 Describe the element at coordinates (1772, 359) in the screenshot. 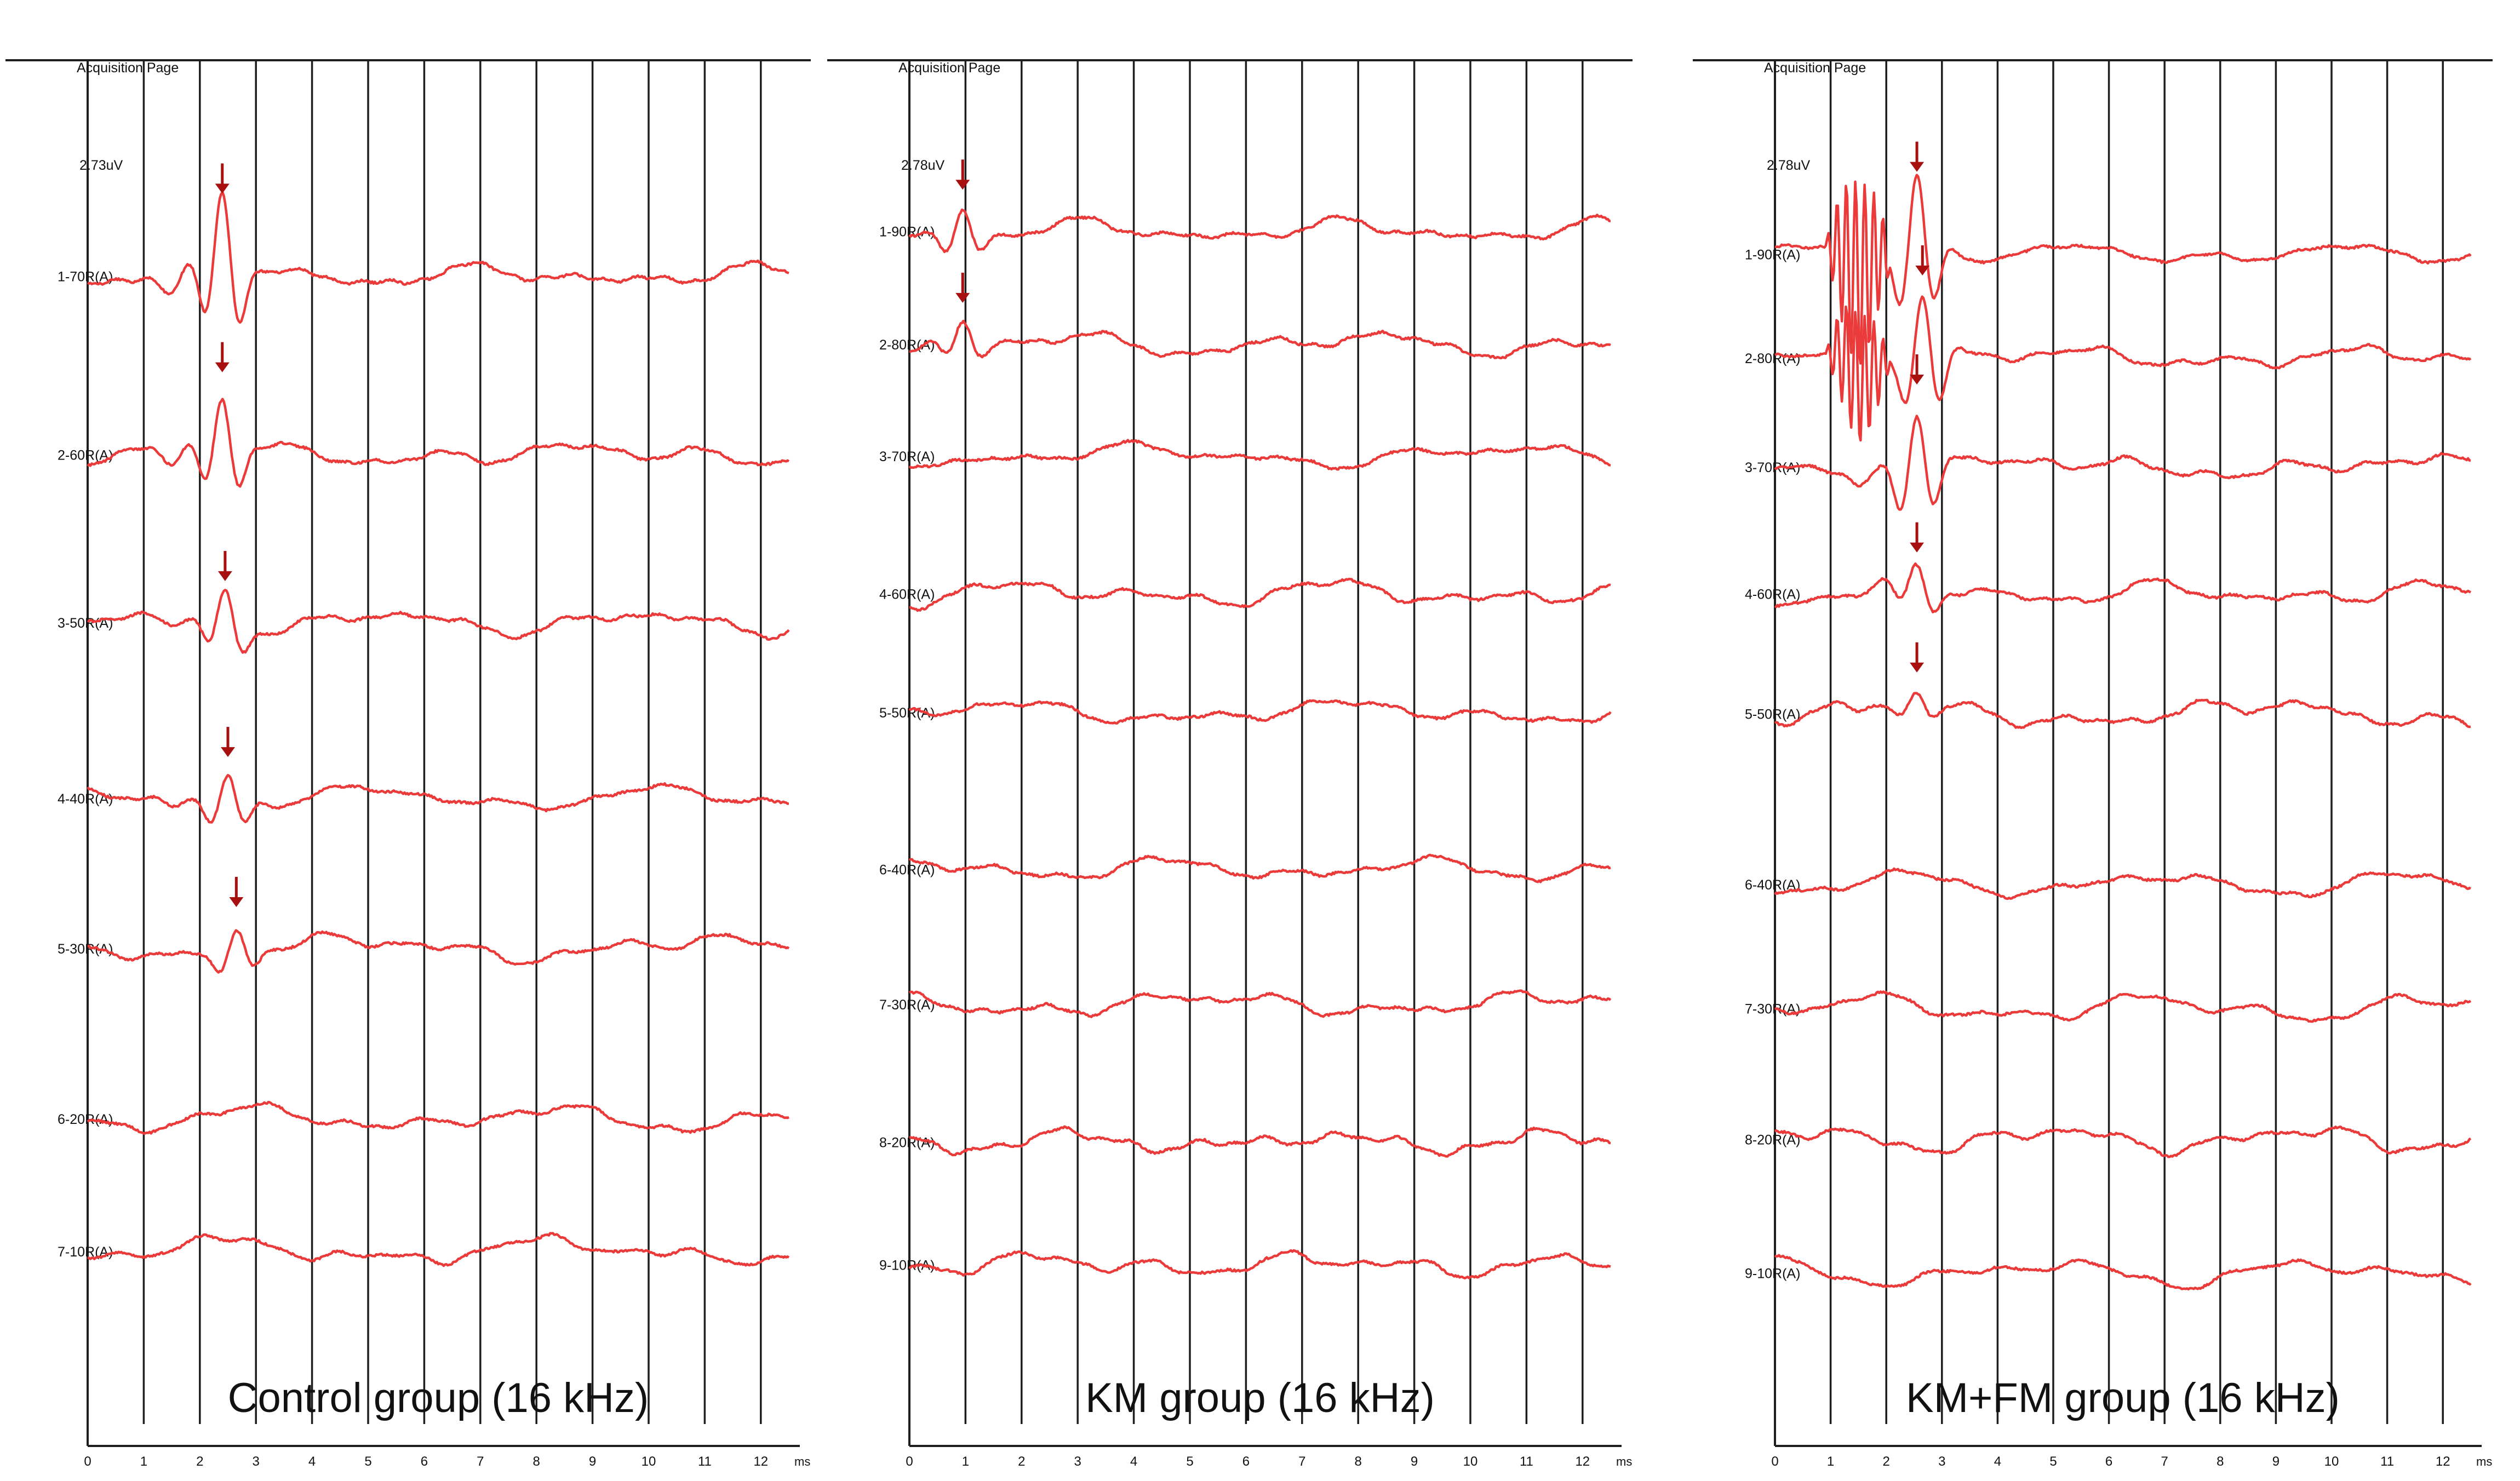

I see `trace-label: 2-80R(A)` at that location.